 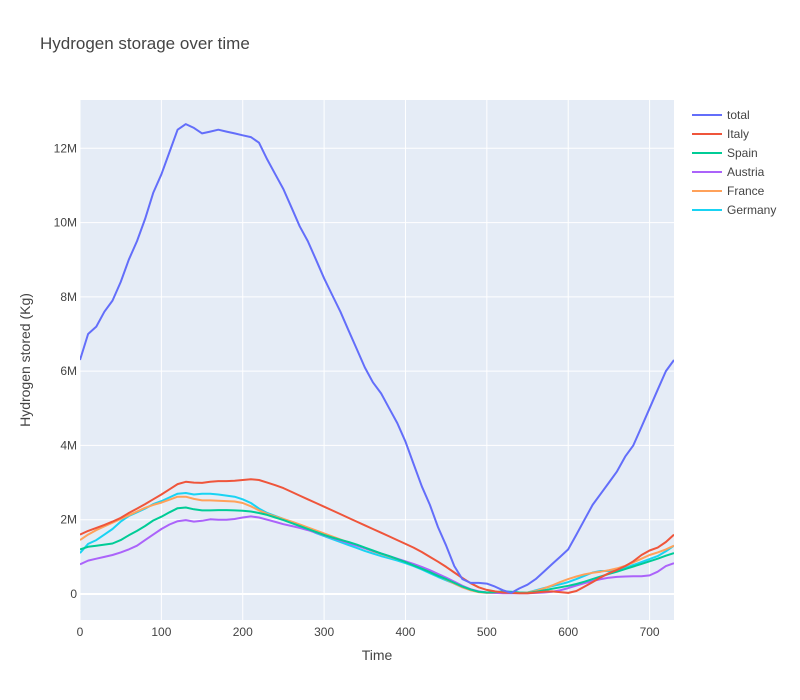 I want to click on x-axis-ticks: 0 100 200 300 400 500 600 700, so click(x=368, y=632).